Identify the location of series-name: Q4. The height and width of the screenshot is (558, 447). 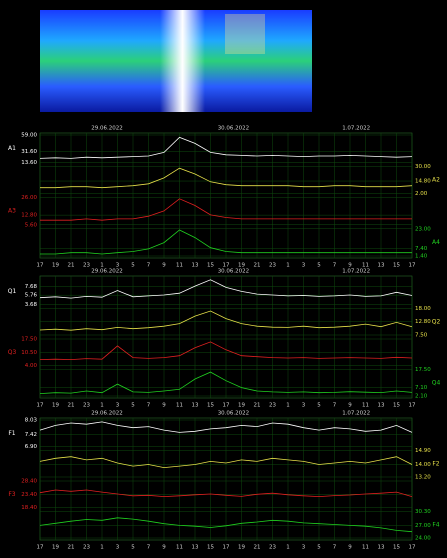
(436, 382).